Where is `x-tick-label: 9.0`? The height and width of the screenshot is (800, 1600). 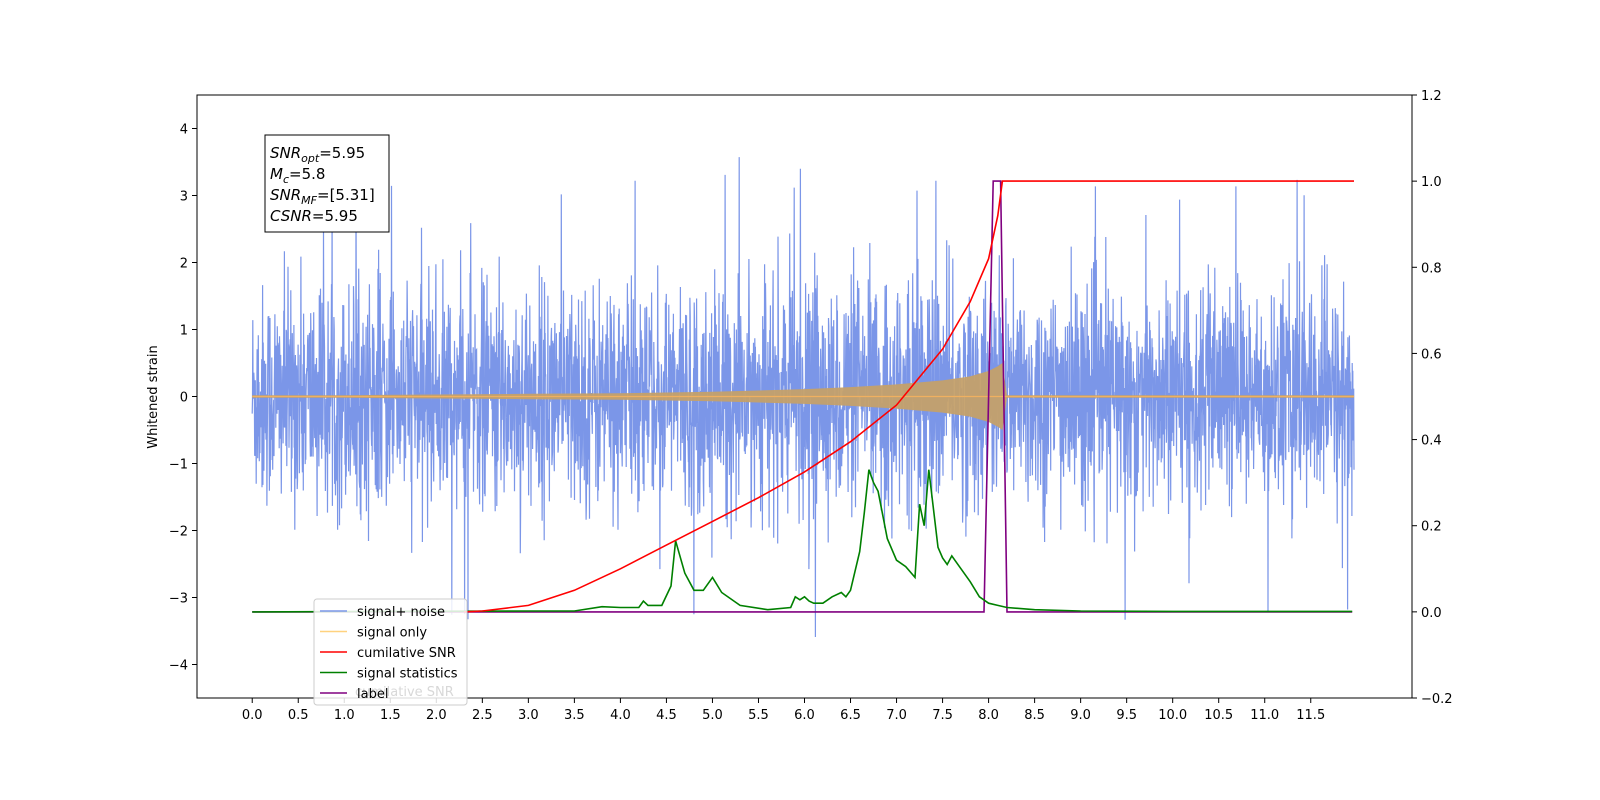 x-tick-label: 9.0 is located at coordinates (1080, 715).